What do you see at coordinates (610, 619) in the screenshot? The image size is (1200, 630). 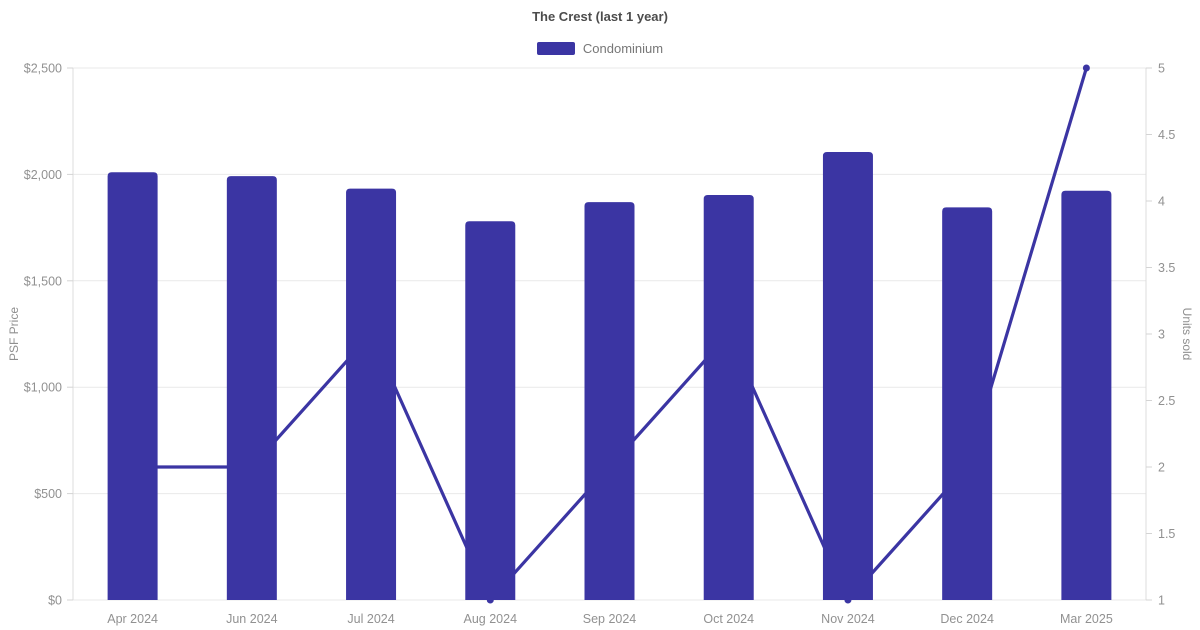 I see `x-axis-label-sep-2024: Sep 2024` at bounding box center [610, 619].